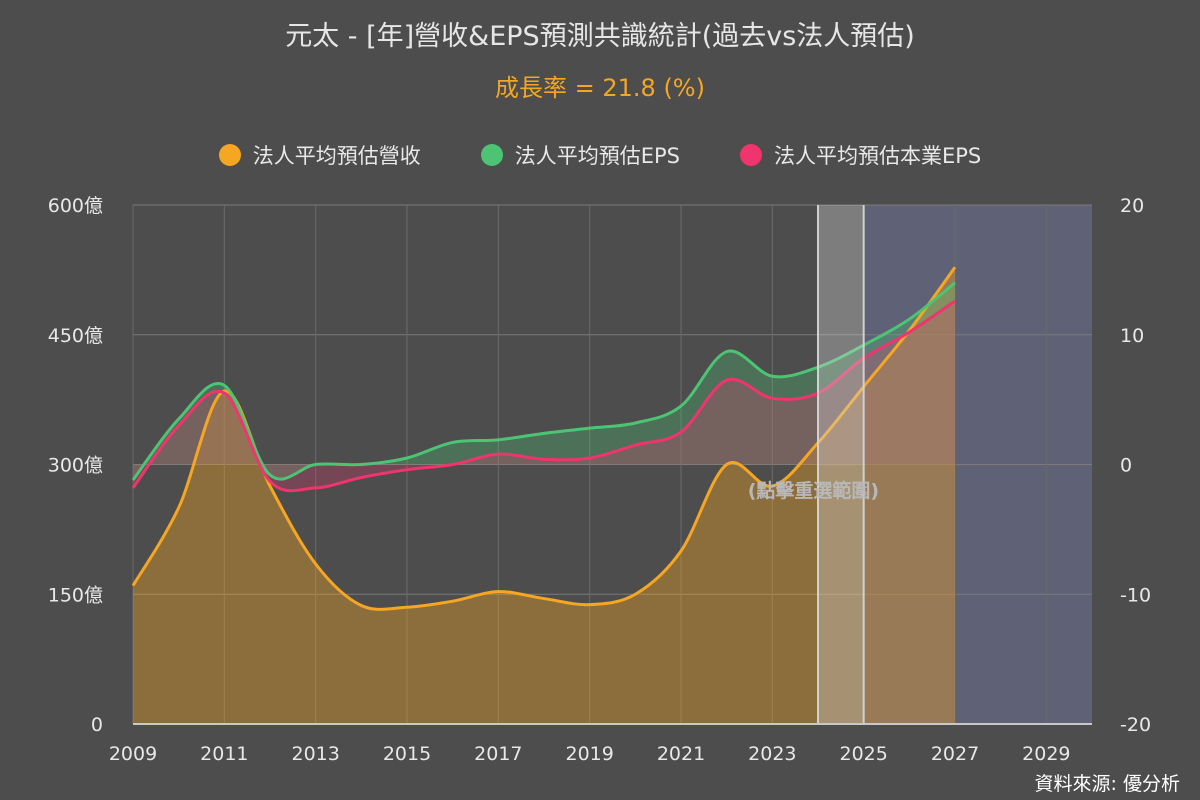 The width and height of the screenshot is (1200, 800). Describe the element at coordinates (229, 155) in the screenshot. I see `legend-marker-revenue` at that location.